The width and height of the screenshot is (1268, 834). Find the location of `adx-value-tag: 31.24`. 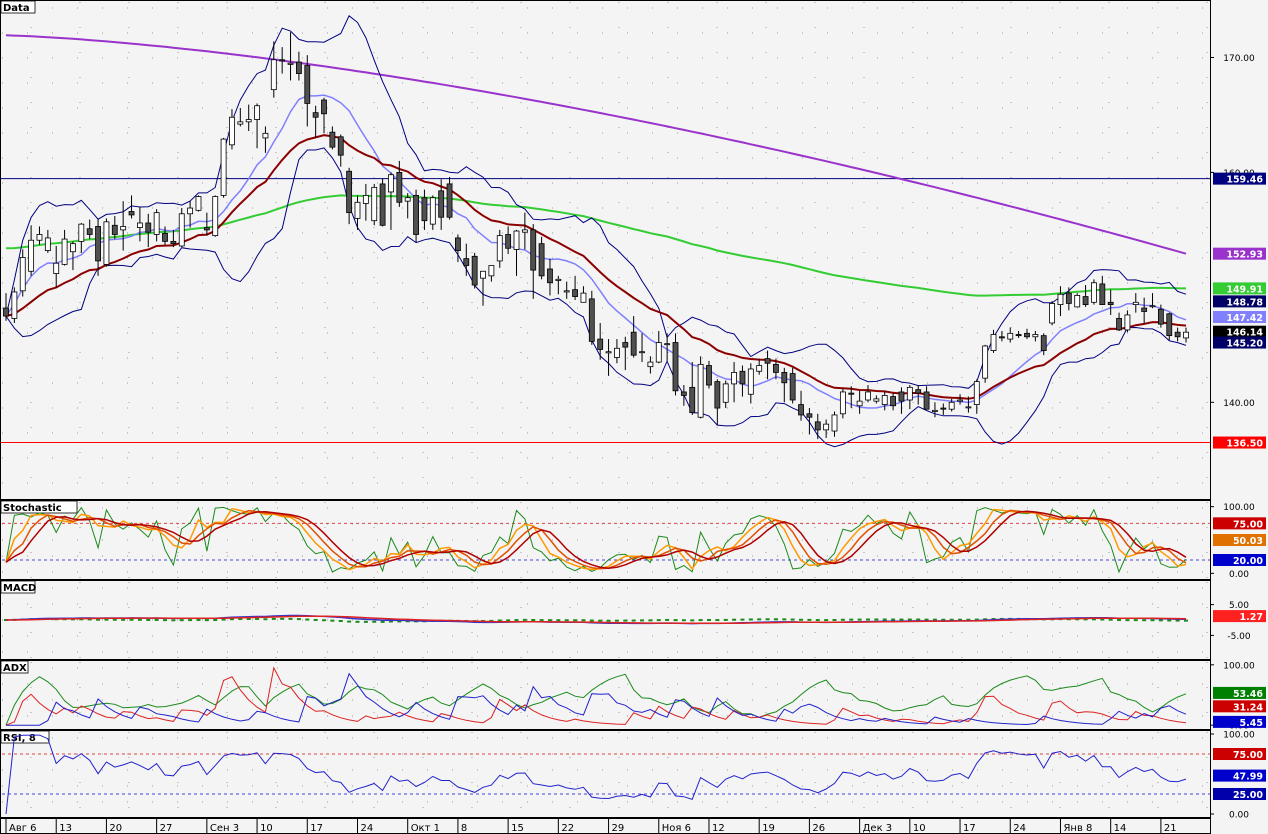

adx-value-tag: 31.24 is located at coordinates (1248, 707).